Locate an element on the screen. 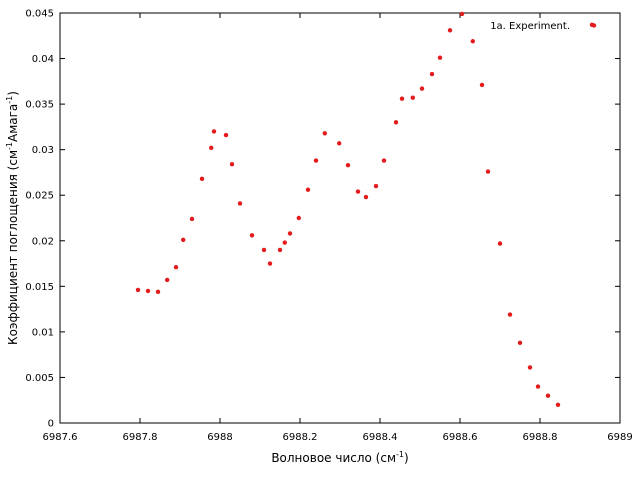  y-tick-label: 0.03 is located at coordinates (43, 150).